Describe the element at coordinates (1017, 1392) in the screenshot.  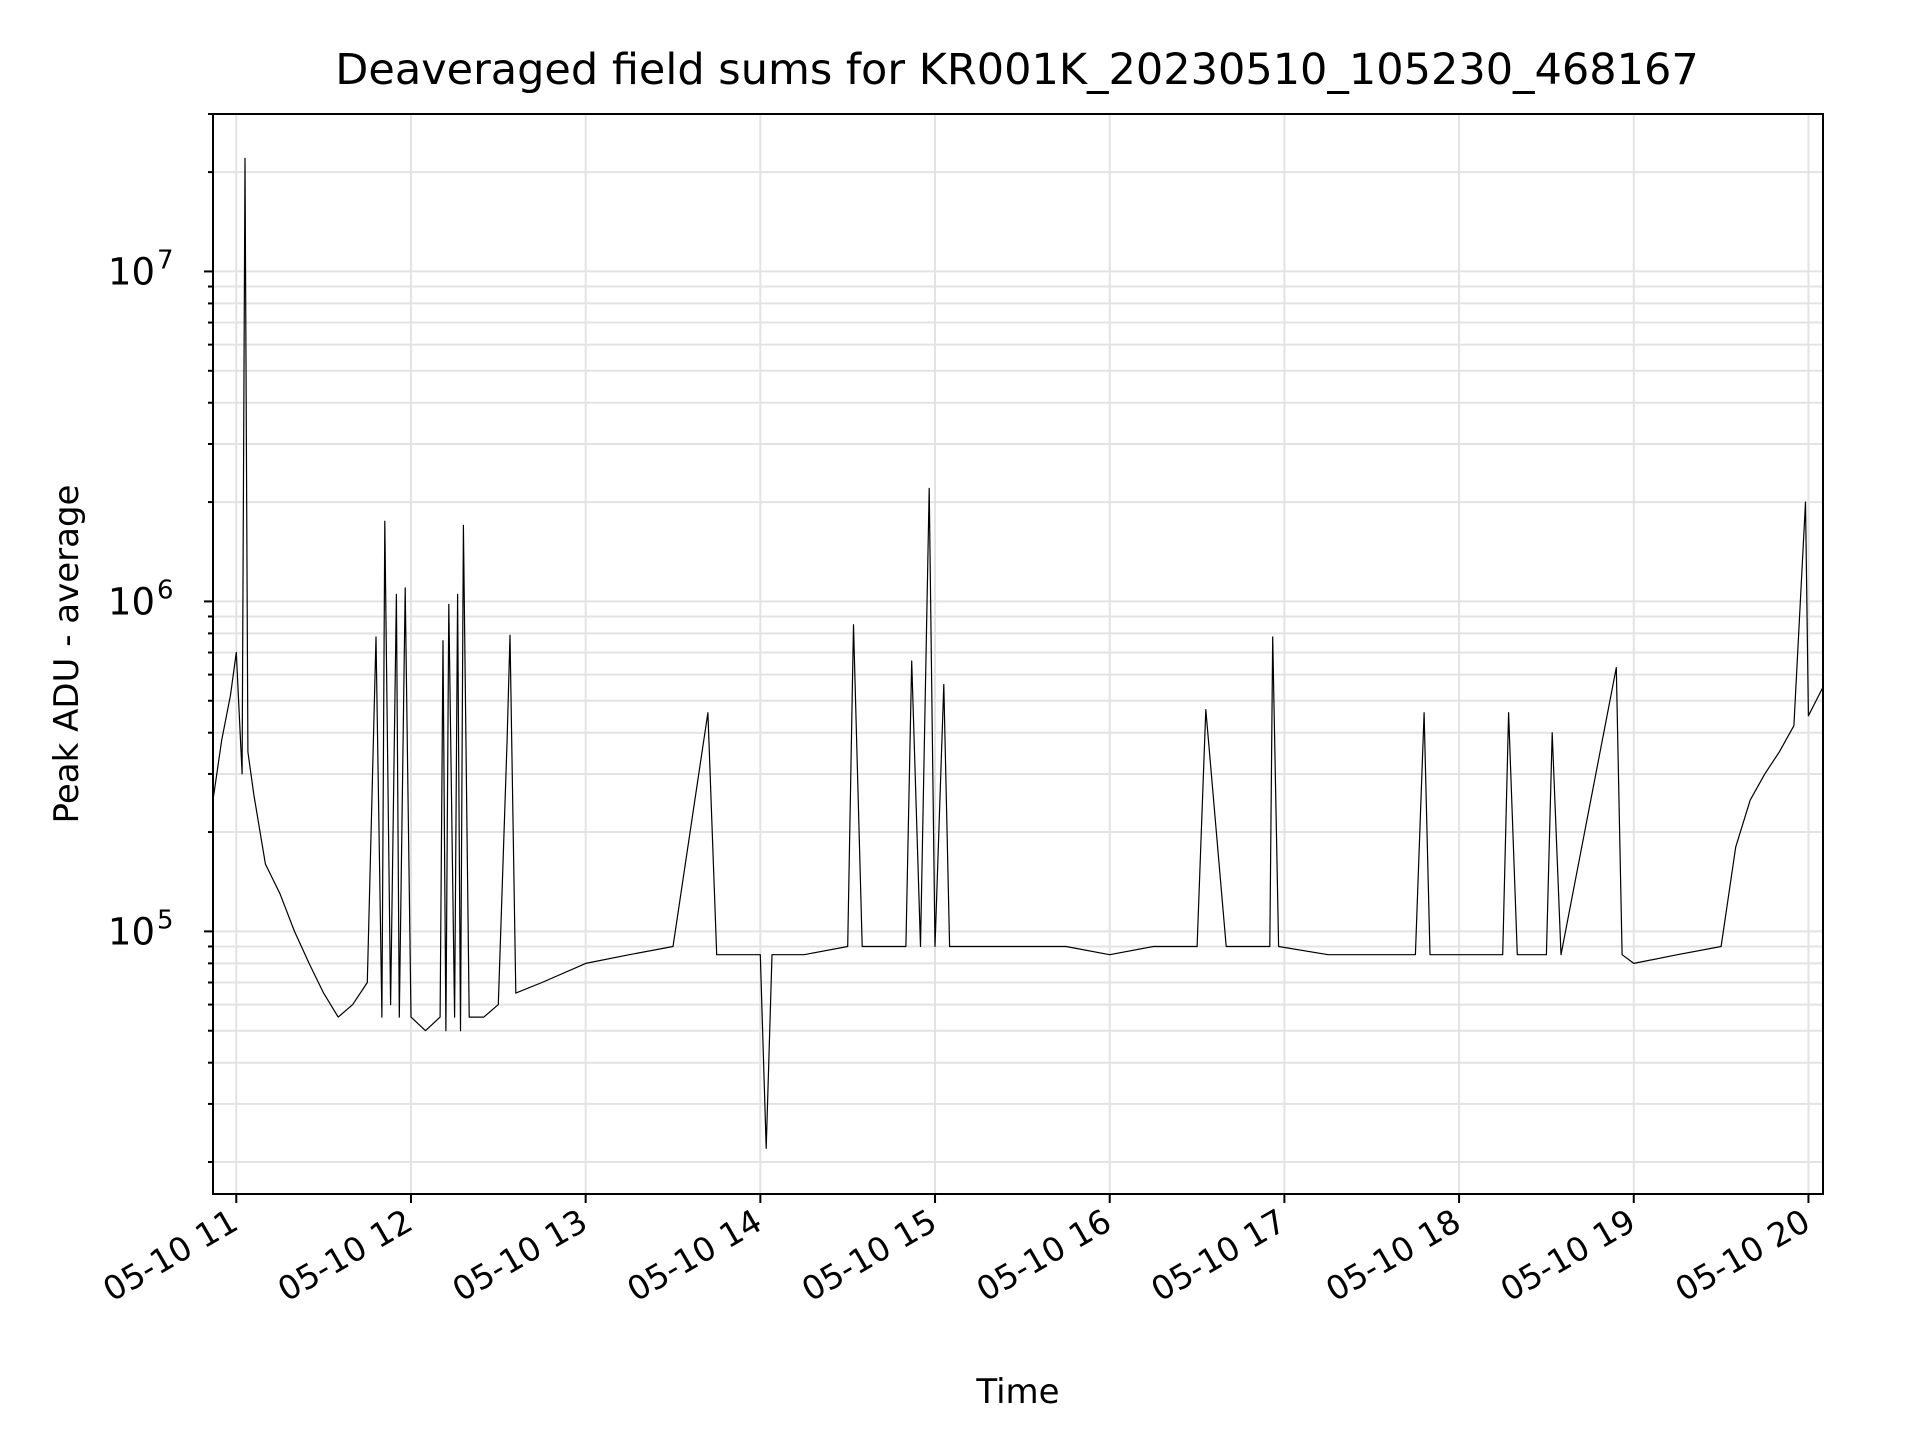
I see `x-axis-label: Time` at that location.